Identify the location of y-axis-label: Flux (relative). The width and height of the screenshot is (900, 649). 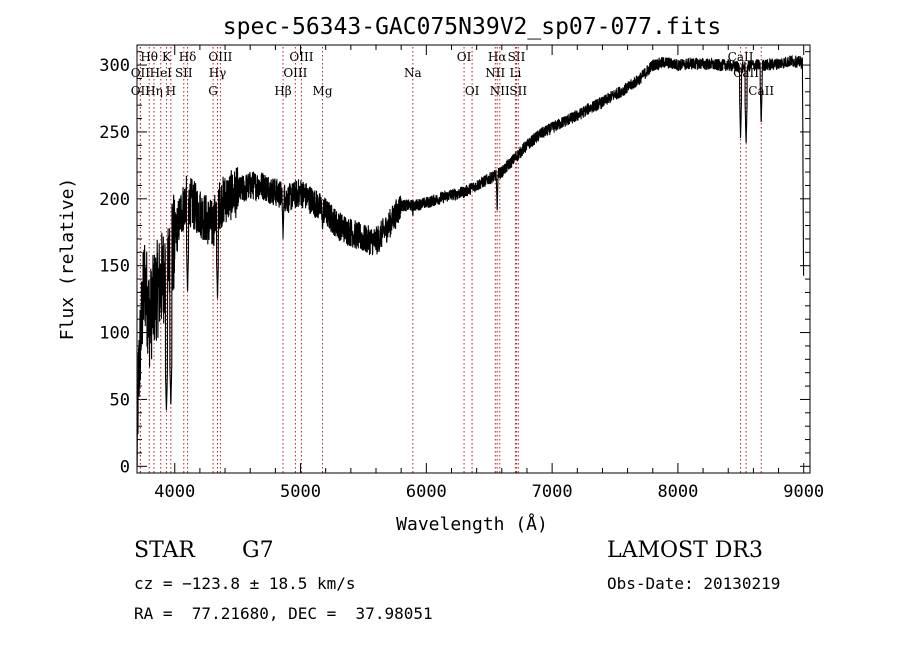
(67, 259).